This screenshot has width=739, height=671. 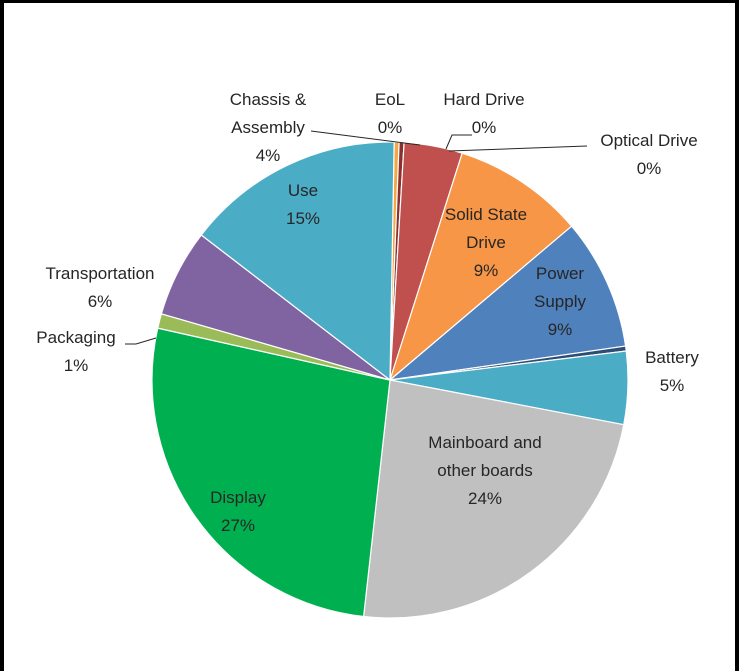 What do you see at coordinates (238, 511) in the screenshot?
I see `data-label-display: Display 27%` at bounding box center [238, 511].